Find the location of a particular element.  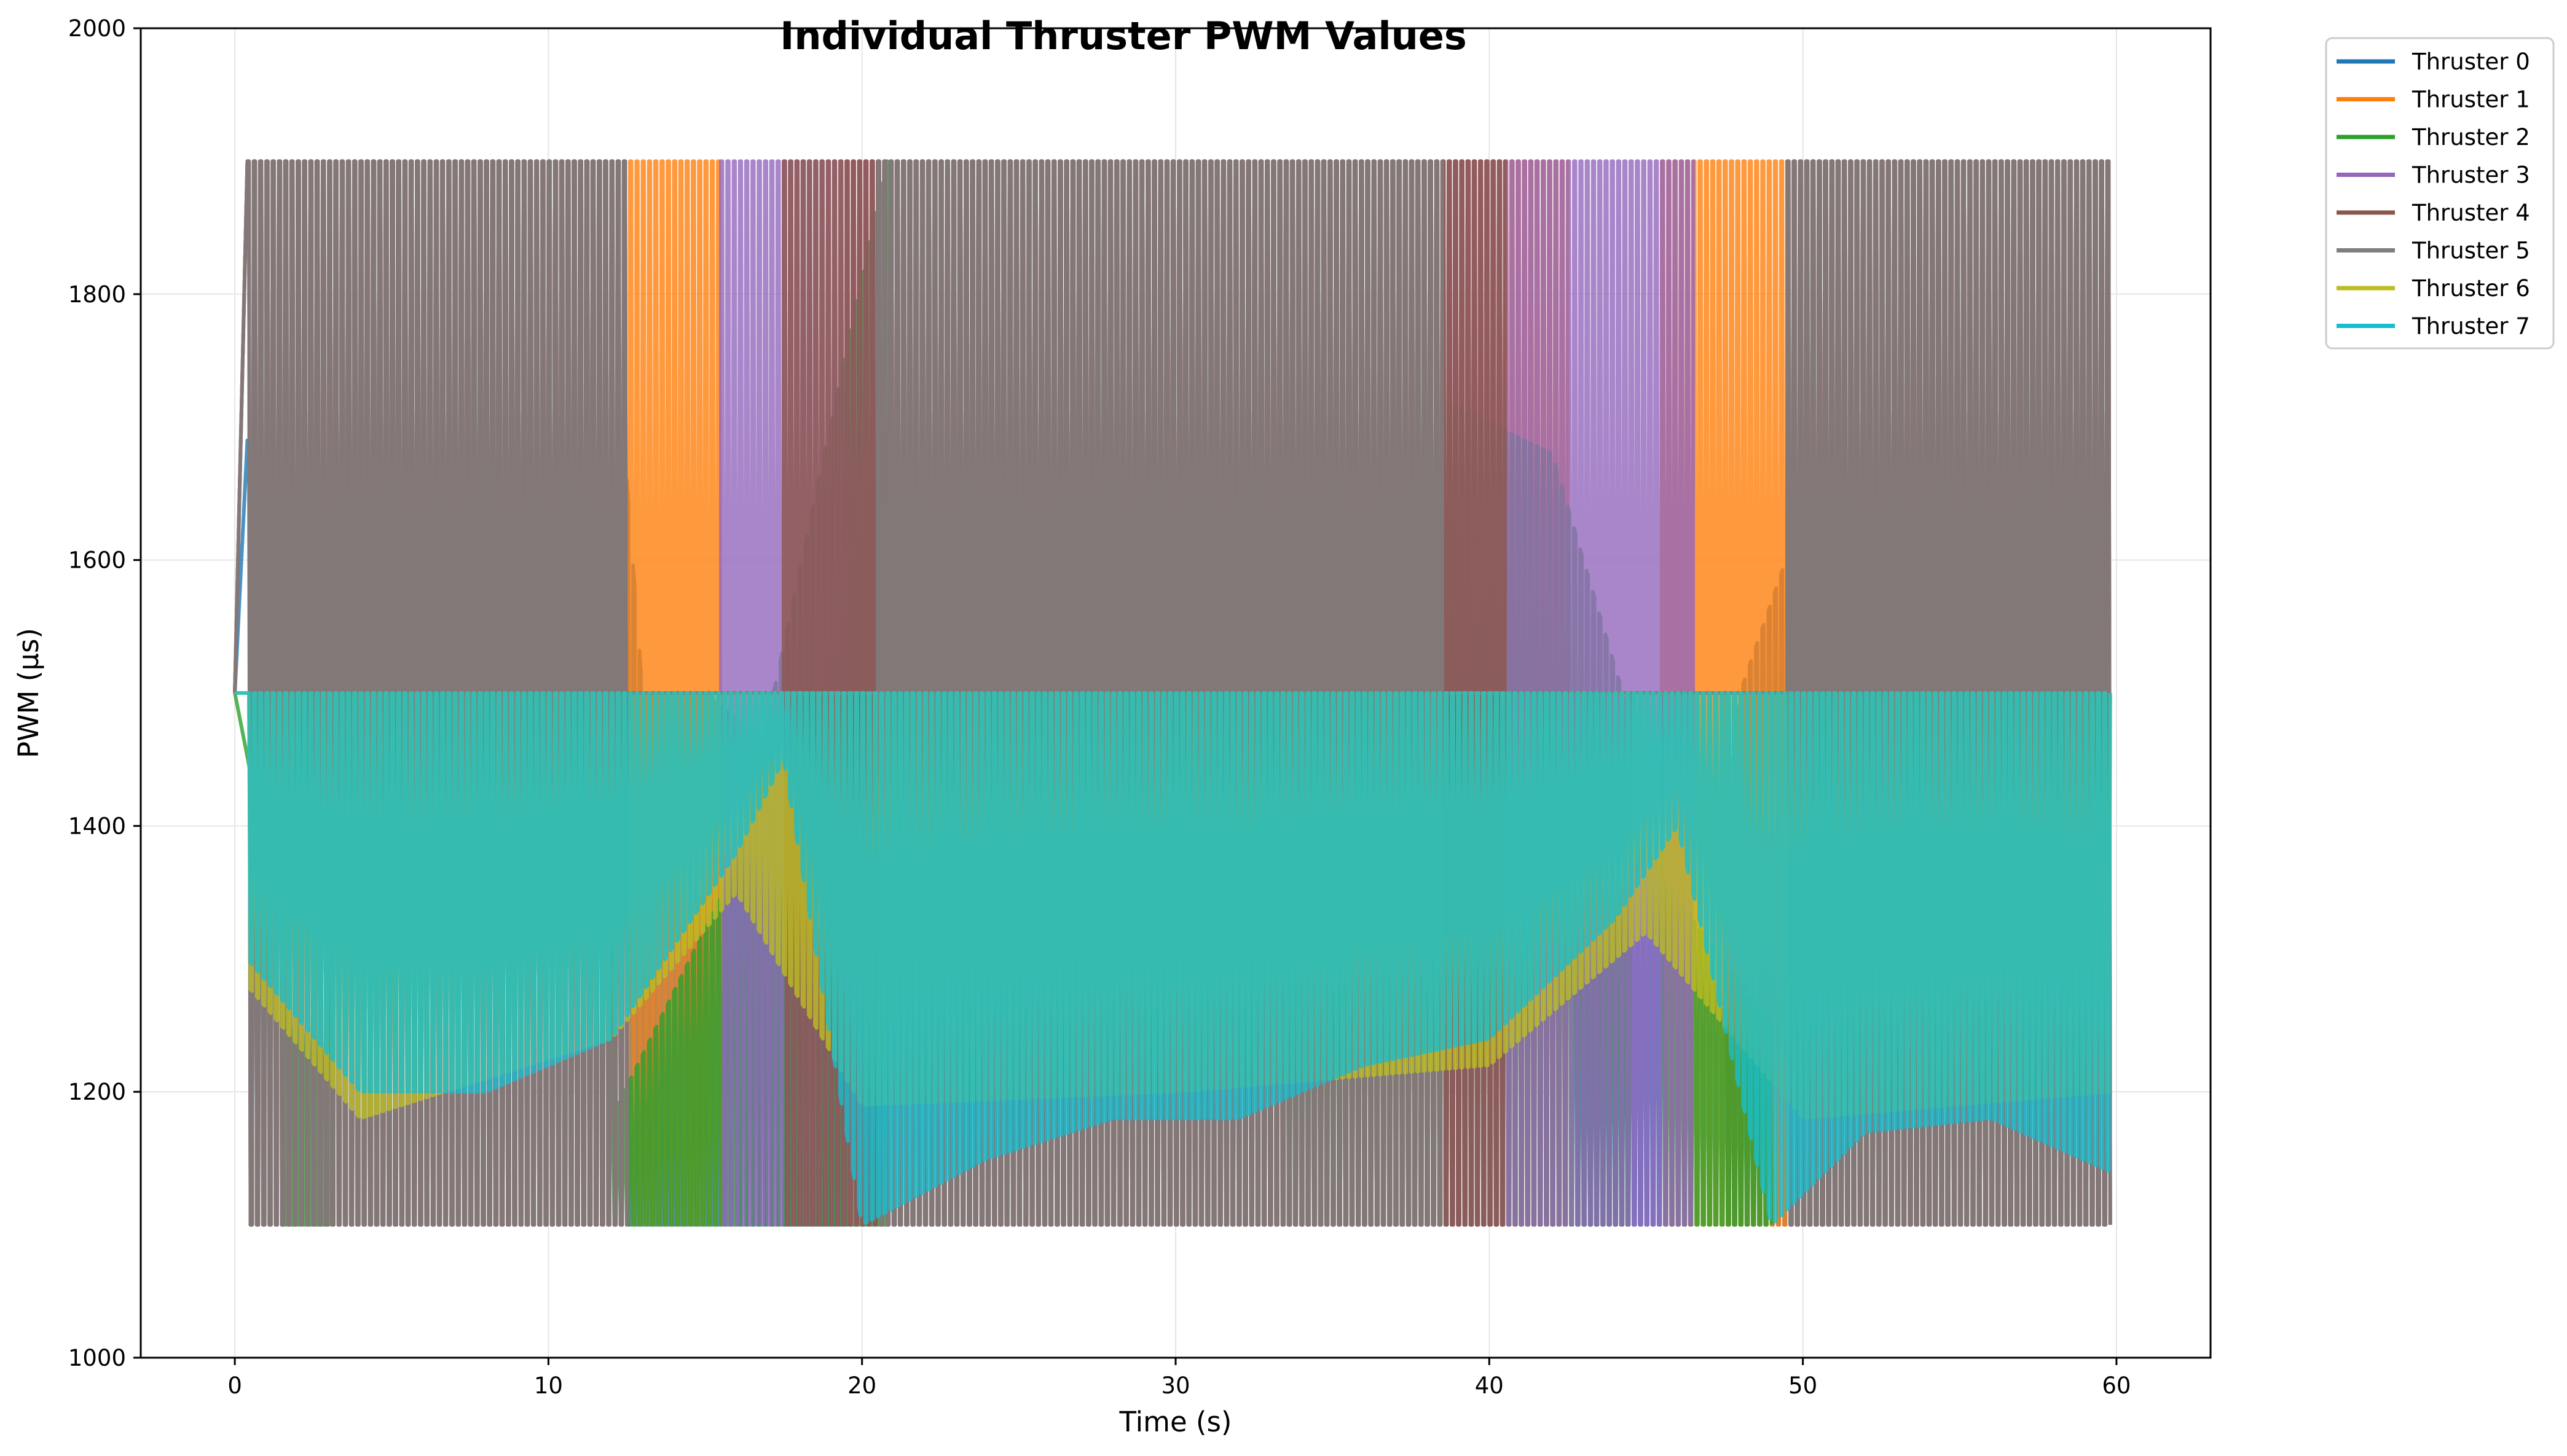

x-axis: 0 10 20 30 40 50 60 is located at coordinates (1179, 1378).